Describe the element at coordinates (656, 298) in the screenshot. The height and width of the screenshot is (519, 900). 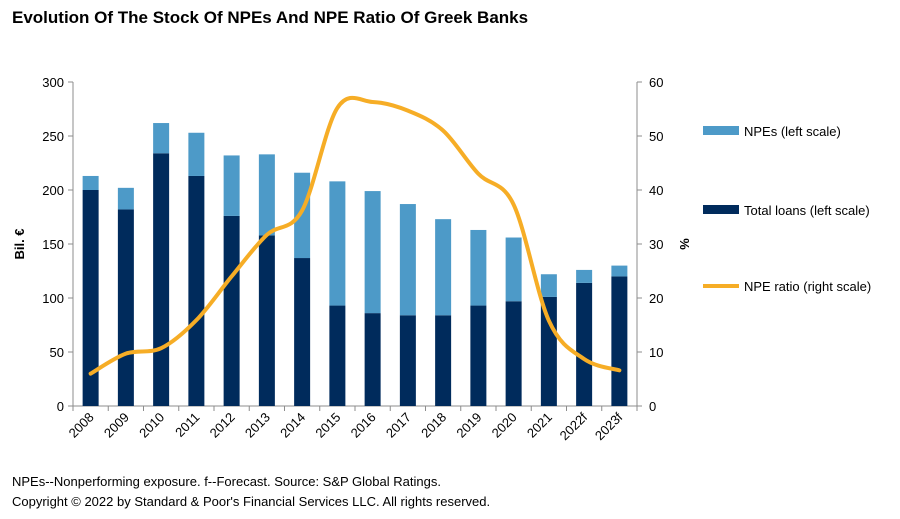
I see `right-tick-label: 20` at that location.